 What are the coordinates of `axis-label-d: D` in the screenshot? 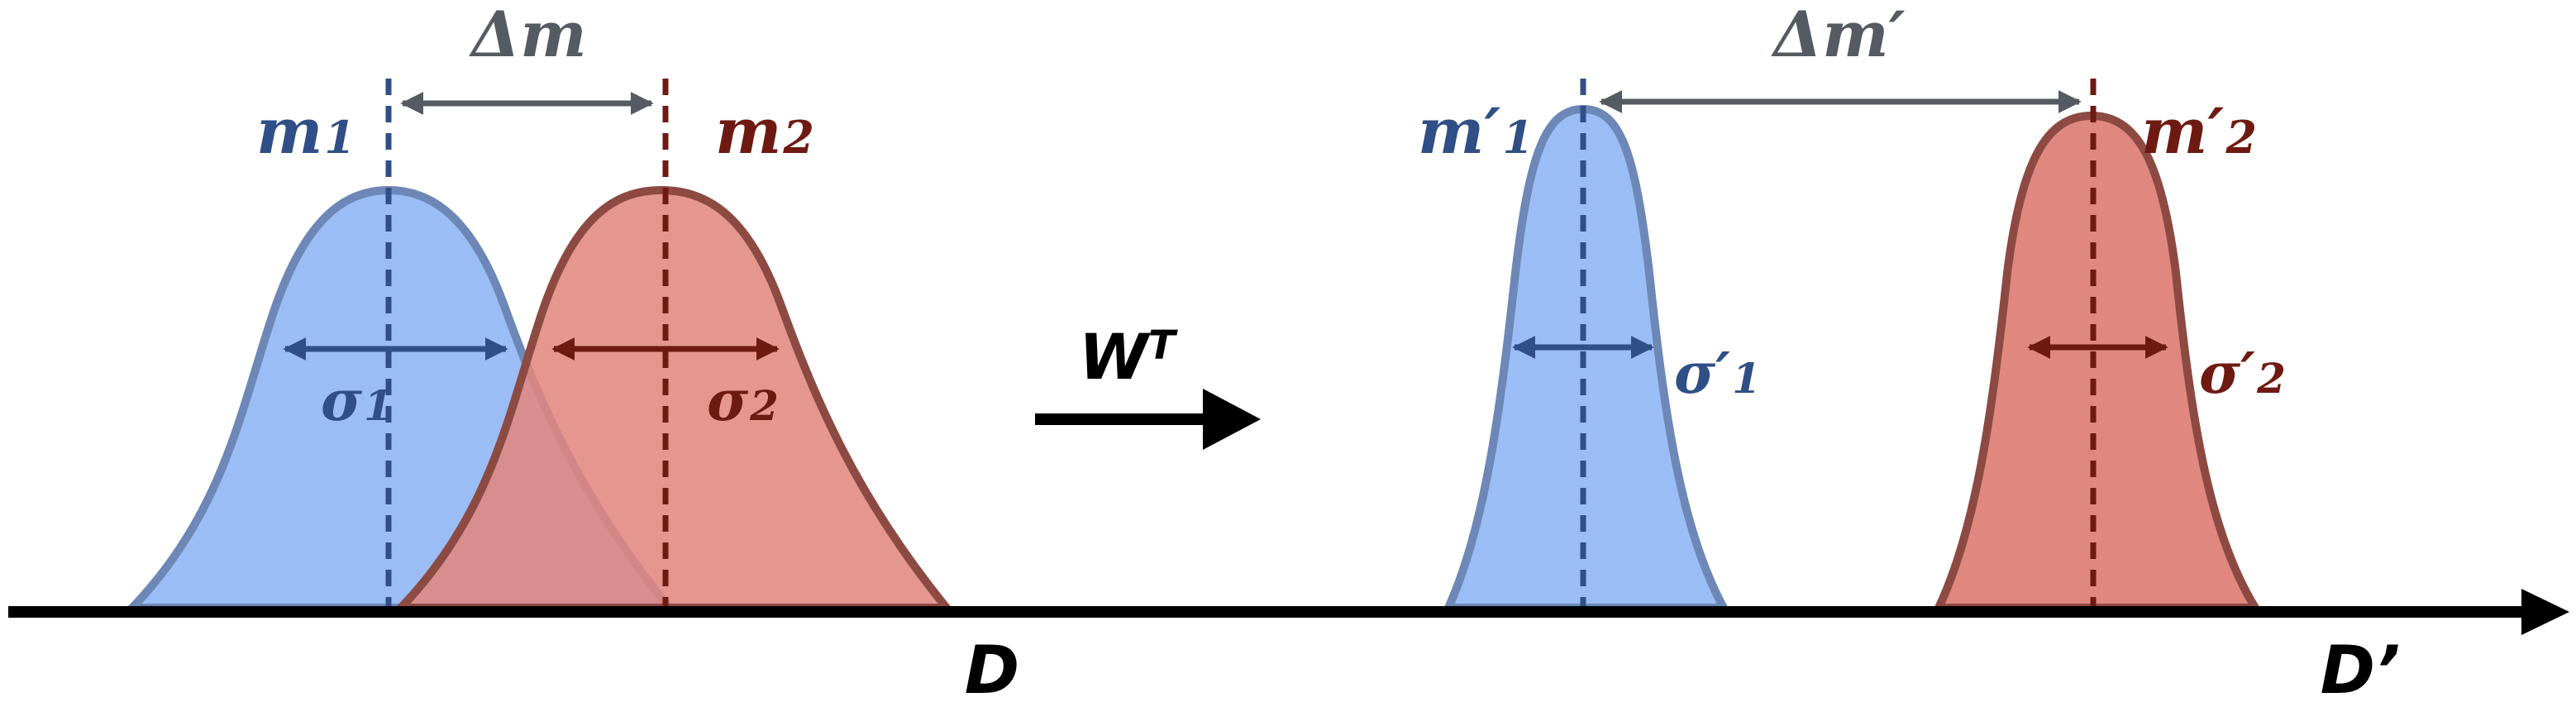 It's located at (992, 669).